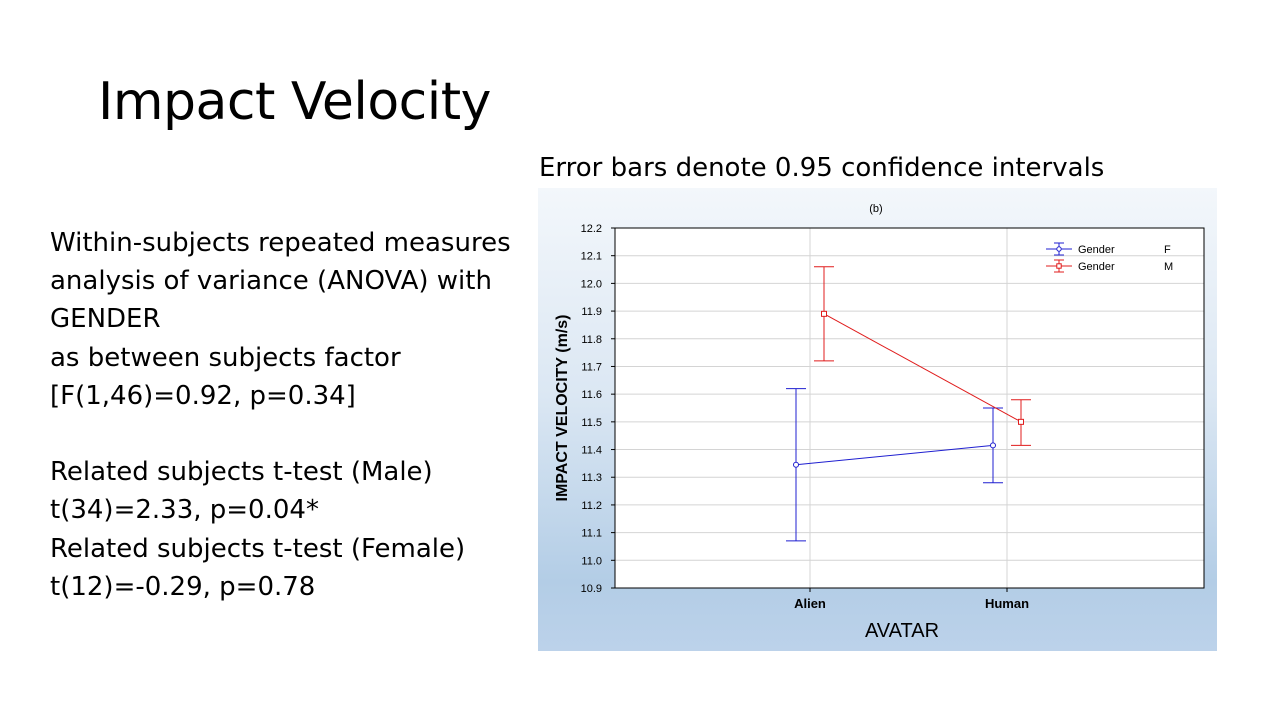 The width and height of the screenshot is (1280, 720). Describe the element at coordinates (1167, 250) in the screenshot. I see `legend-level: F` at that location.